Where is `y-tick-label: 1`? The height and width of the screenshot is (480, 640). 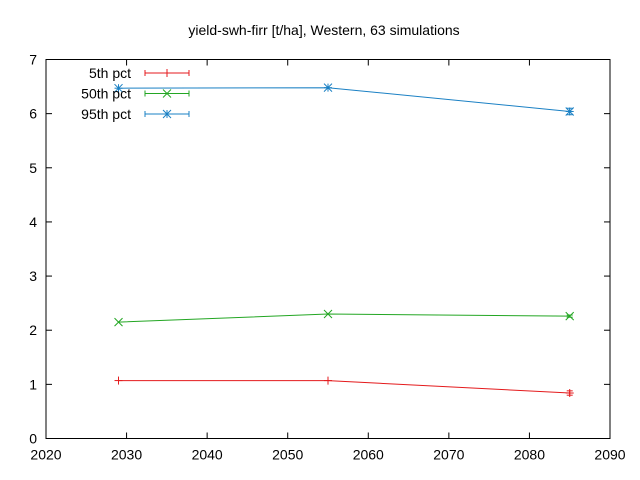 y-tick-label: 1 is located at coordinates (33, 384).